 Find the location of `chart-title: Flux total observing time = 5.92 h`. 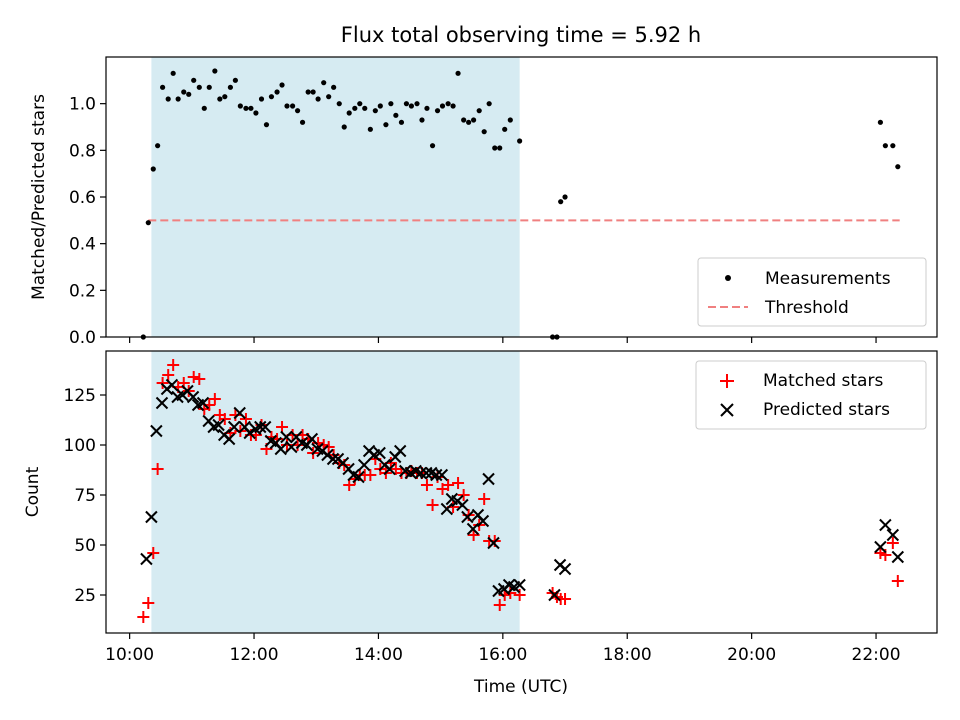

chart-title: Flux total observing time = 5.92 h is located at coordinates (521, 35).